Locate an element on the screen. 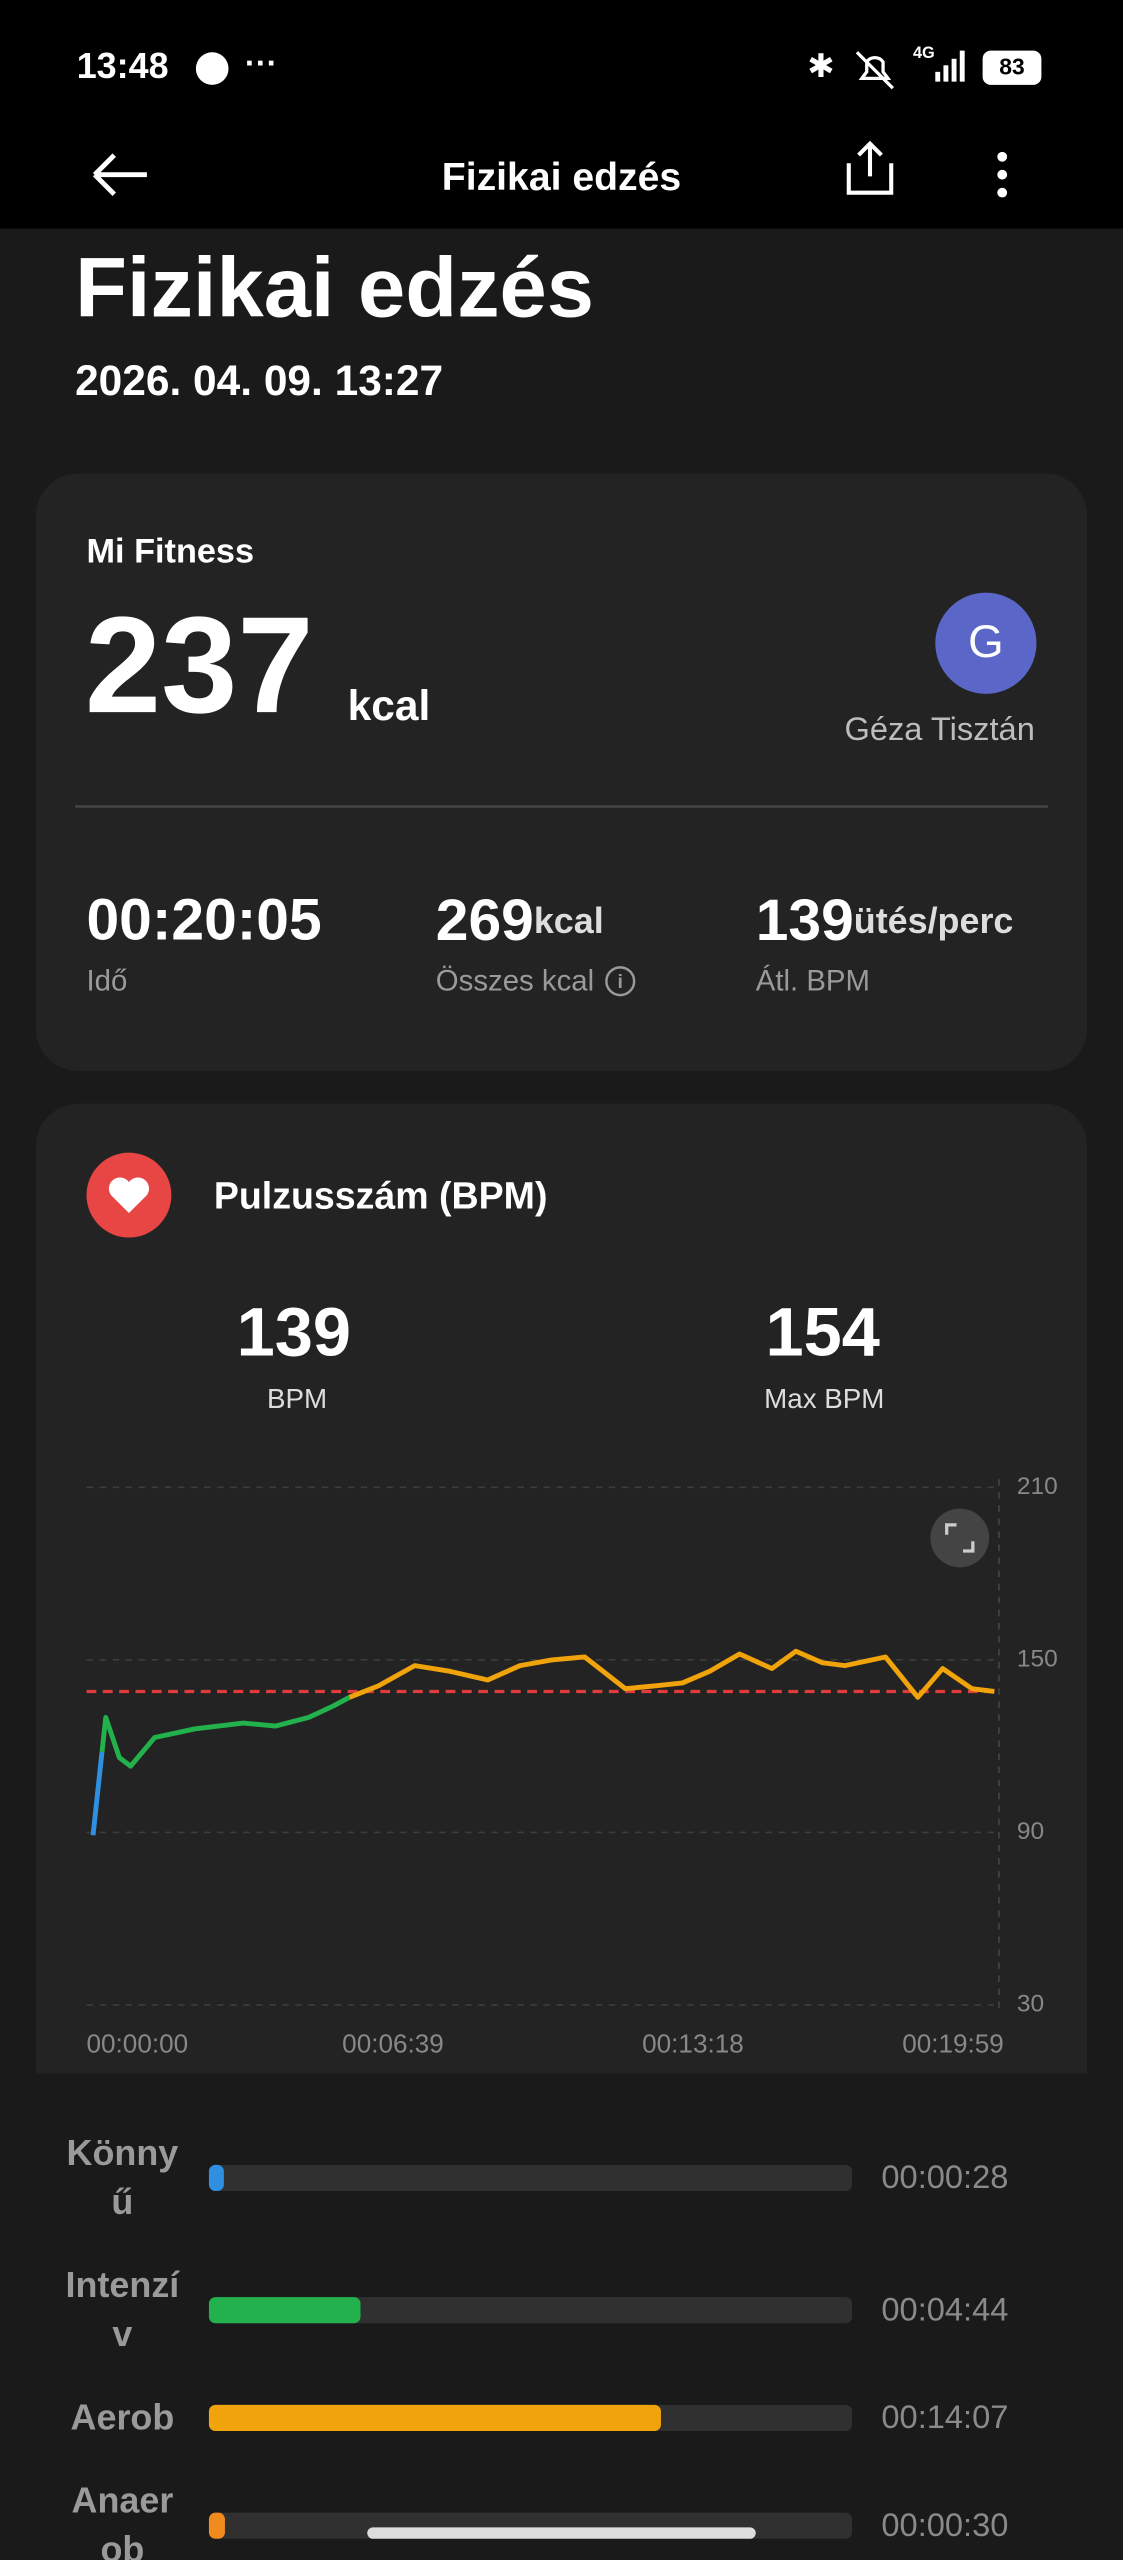 The image size is (1123, 2560). zone-label: Aerob is located at coordinates (122, 2417).